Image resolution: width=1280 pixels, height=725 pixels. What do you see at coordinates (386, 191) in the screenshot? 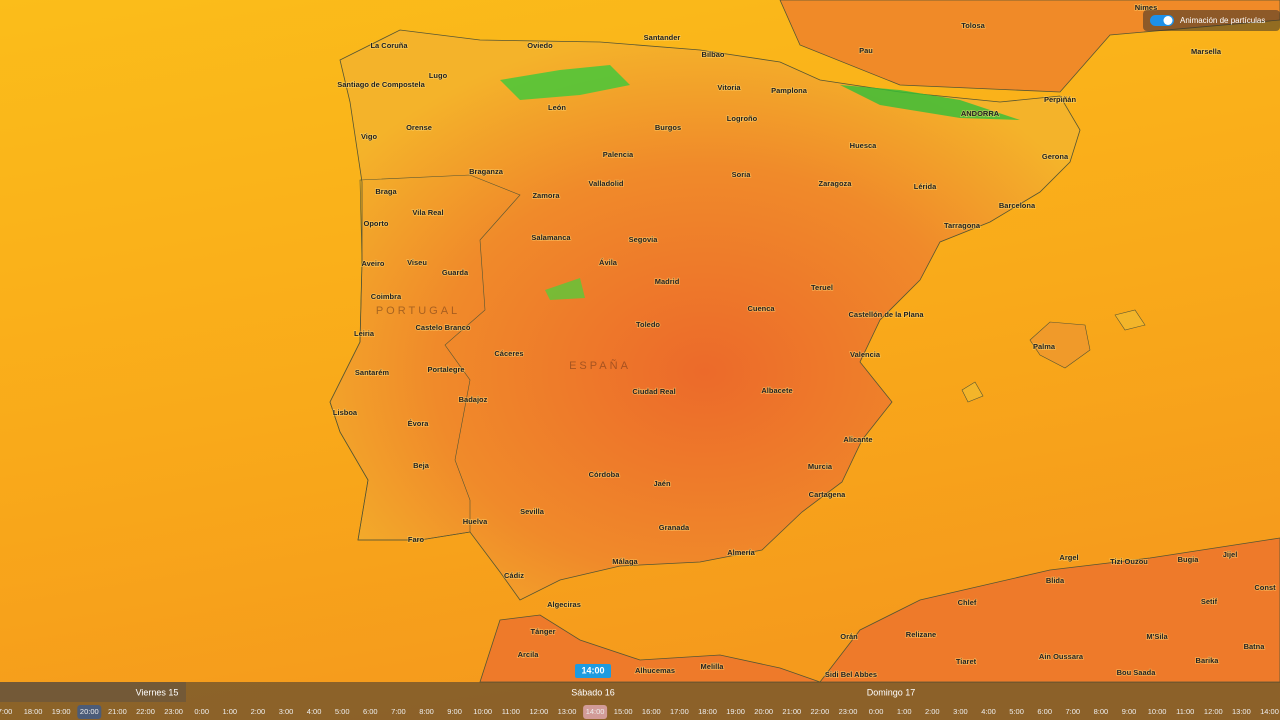
I see `city-label: Braga` at bounding box center [386, 191].